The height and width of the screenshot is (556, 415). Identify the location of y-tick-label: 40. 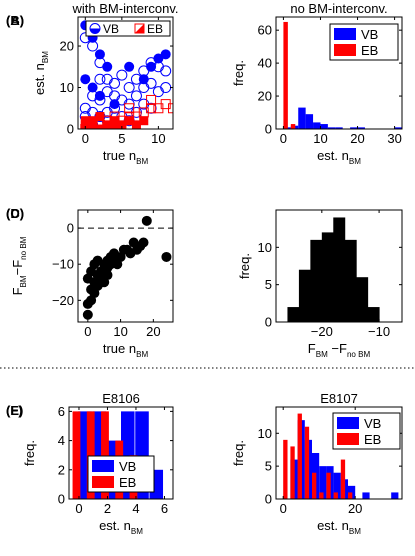
(265, 63).